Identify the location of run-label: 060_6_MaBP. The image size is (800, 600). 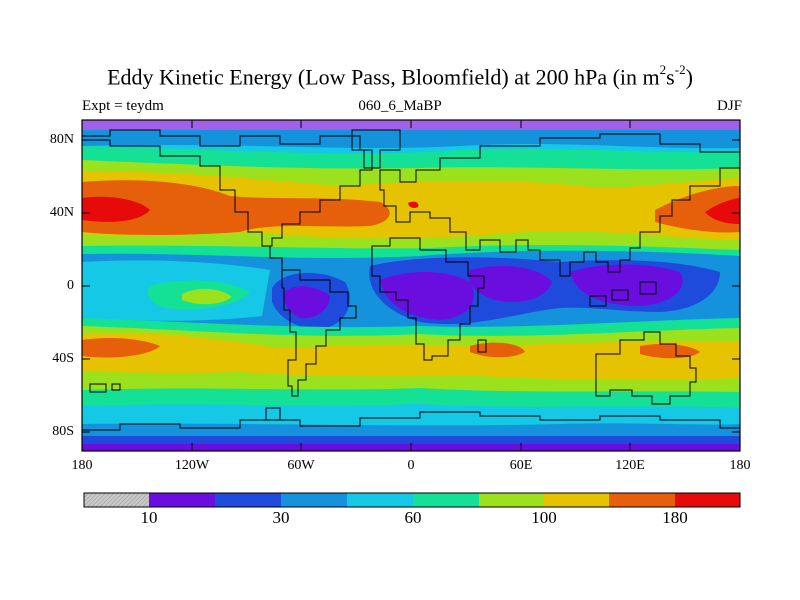
(400, 106).